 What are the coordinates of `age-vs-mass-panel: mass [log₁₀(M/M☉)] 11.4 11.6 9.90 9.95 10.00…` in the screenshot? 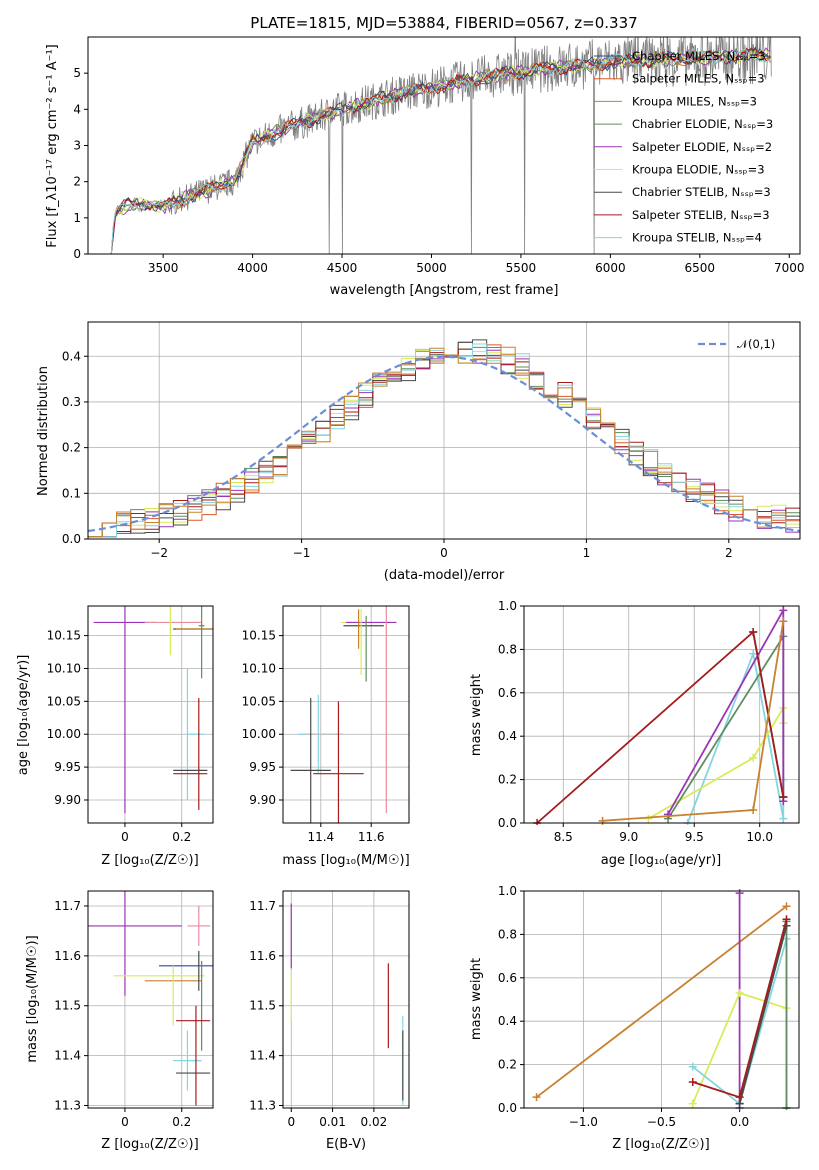 It's located at (326, 736).